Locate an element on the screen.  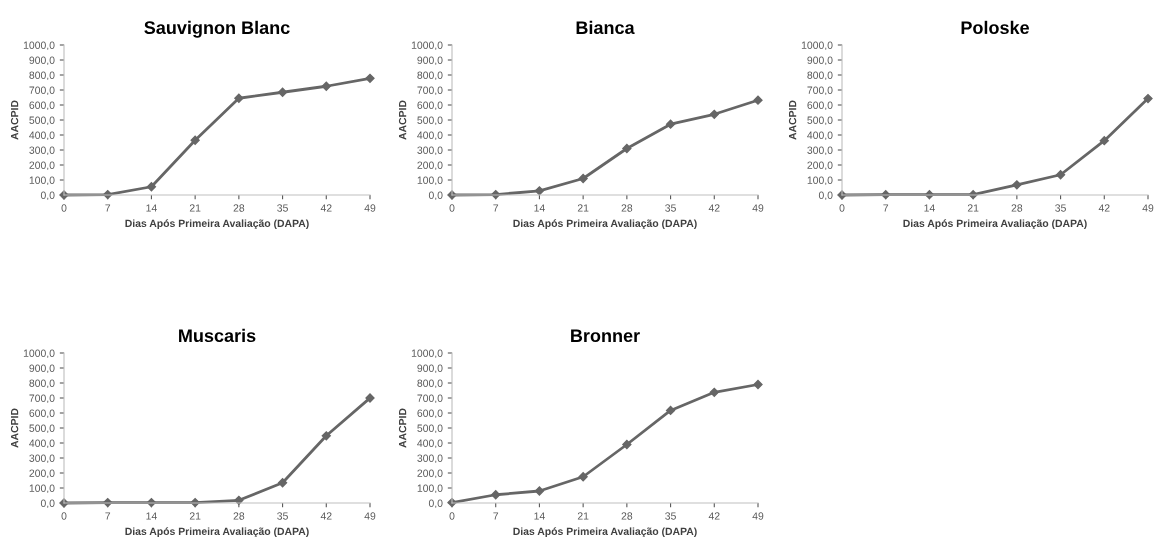
chart-title: Sauvignon Blanc is located at coordinates (217, 29).